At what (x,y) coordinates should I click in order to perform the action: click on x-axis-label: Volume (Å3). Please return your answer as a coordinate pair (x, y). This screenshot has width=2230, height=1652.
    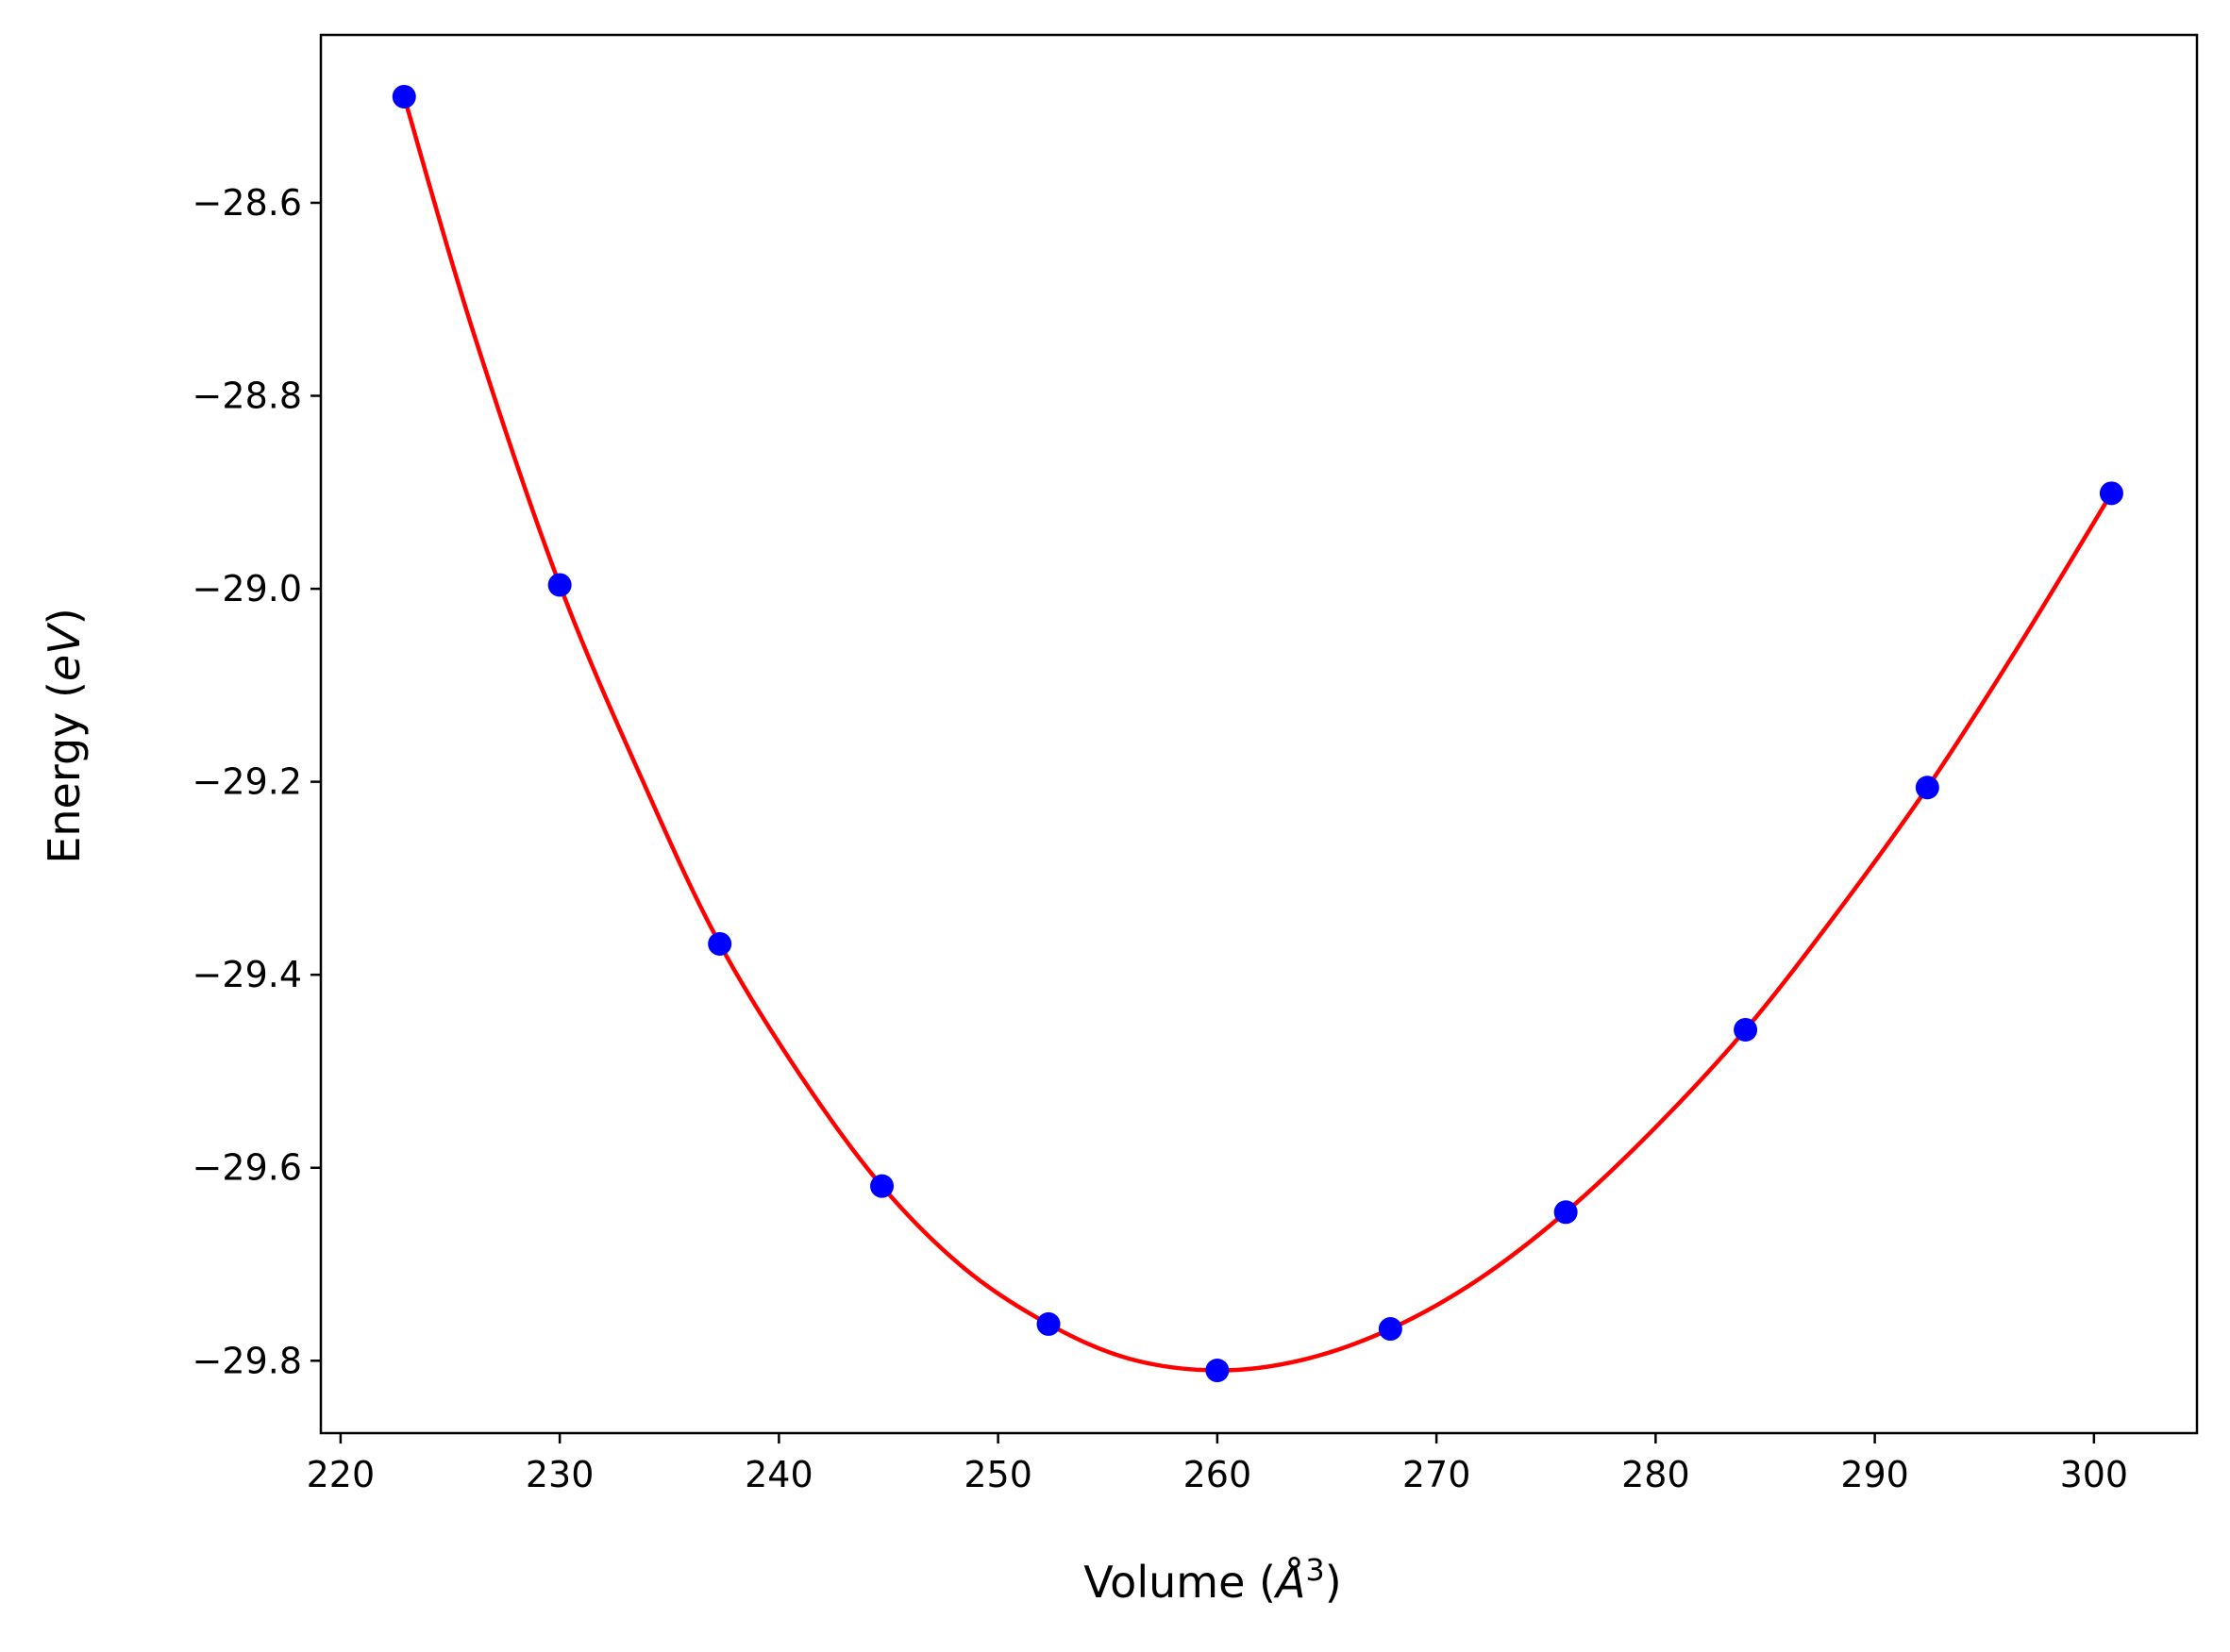
    Looking at the image, I should click on (1212, 1580).